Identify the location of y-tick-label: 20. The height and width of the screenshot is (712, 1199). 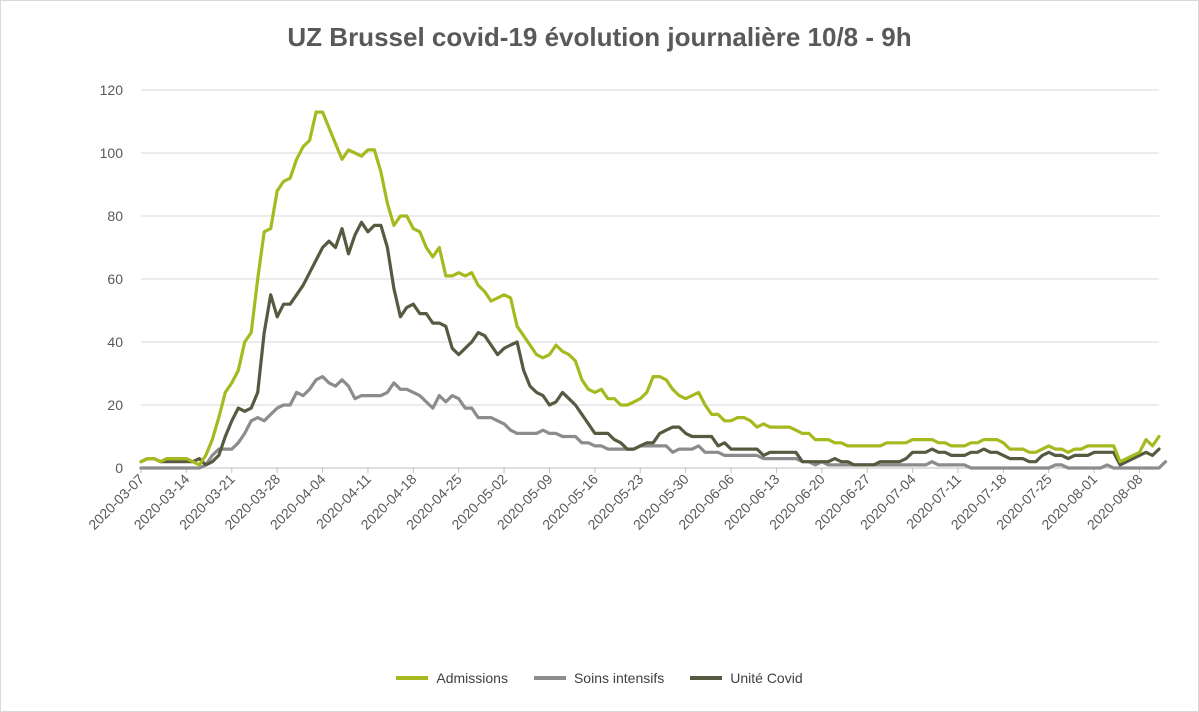
(115, 405).